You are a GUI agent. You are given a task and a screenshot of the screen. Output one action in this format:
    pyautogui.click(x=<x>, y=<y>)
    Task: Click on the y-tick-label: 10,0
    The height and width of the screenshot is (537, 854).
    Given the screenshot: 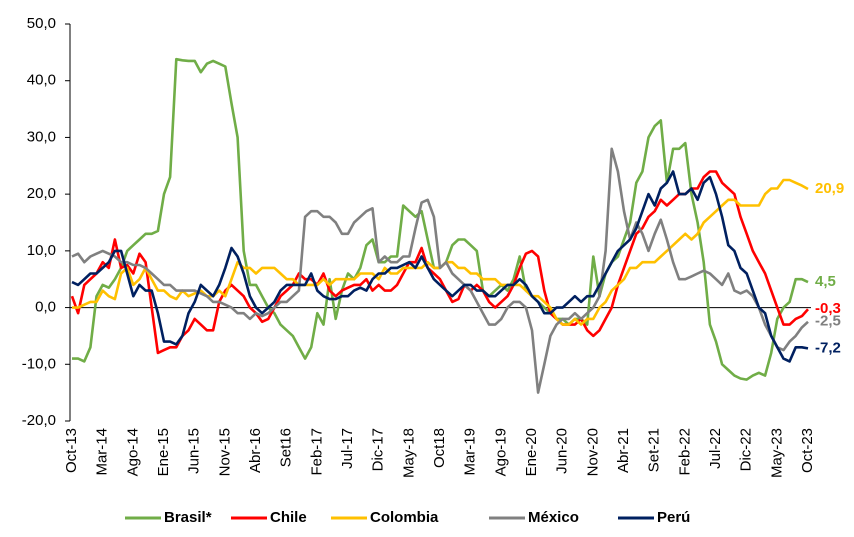 What is the action you would take?
    pyautogui.click(x=41, y=250)
    